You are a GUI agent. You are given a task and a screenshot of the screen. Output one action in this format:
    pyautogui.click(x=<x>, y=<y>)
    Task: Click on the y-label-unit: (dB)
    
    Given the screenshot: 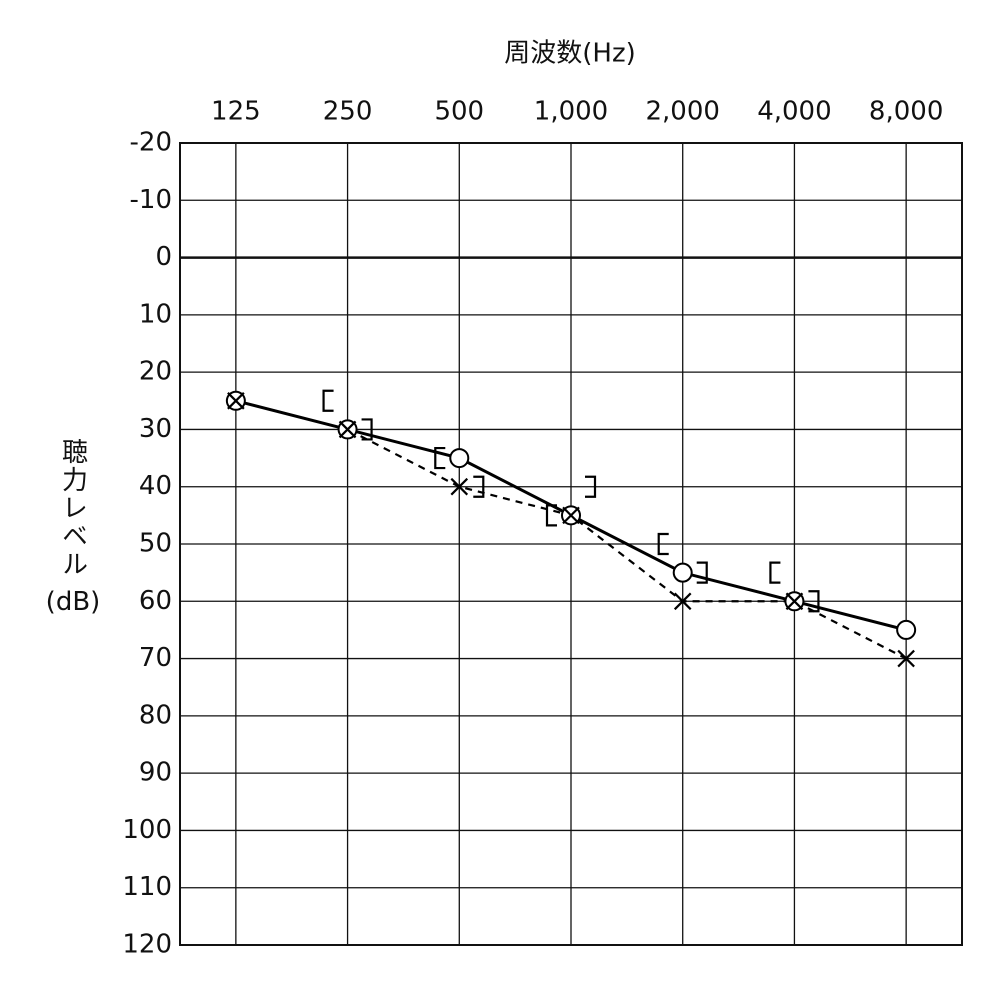 What is the action you would take?
    pyautogui.click(x=73, y=602)
    